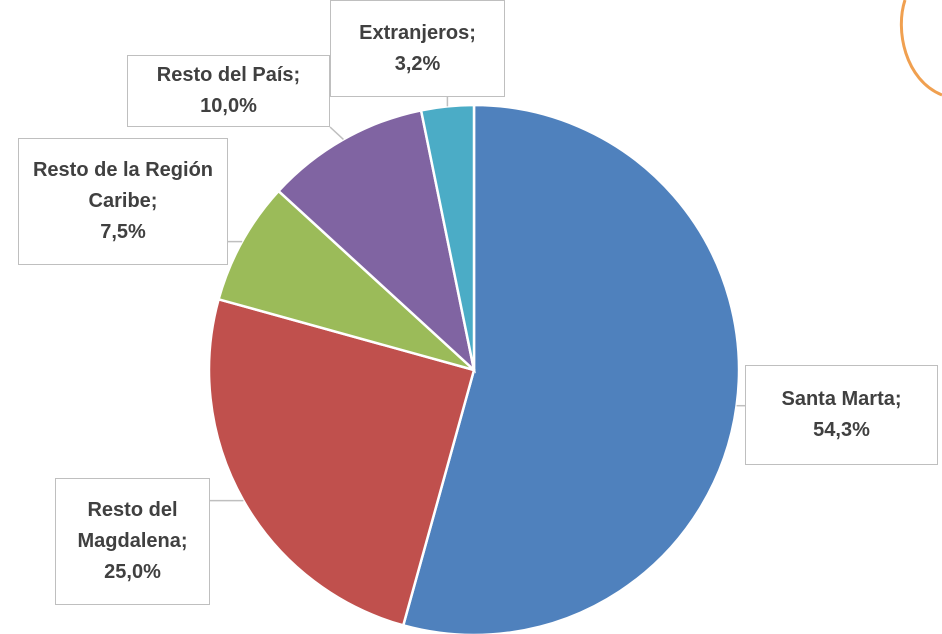 The width and height of the screenshot is (942, 634). What do you see at coordinates (228, 75) in the screenshot?
I see `category-label: Resto del País;` at bounding box center [228, 75].